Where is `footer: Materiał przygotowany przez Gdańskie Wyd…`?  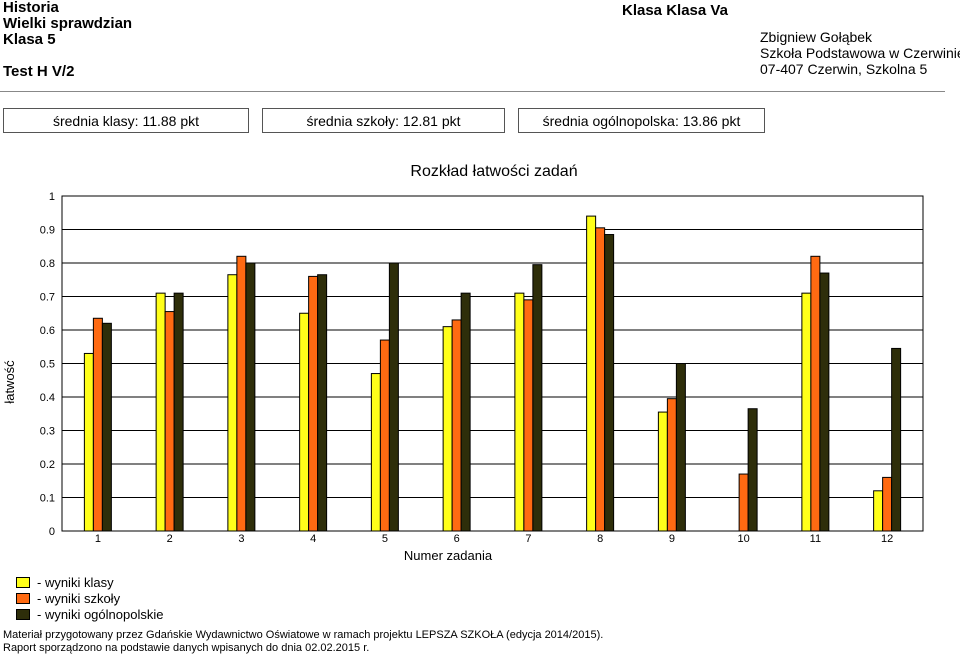
footer: Materiał przygotowany przez Gdańskie Wyd… is located at coordinates (303, 642).